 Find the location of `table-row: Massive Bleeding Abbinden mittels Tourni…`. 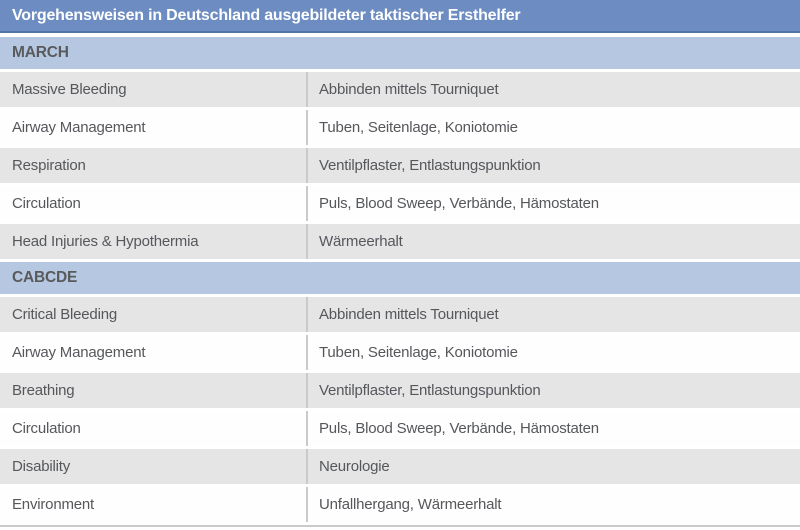

table-row: Massive Bleeding Abbinden mittels Tourni… is located at coordinates (400, 89).